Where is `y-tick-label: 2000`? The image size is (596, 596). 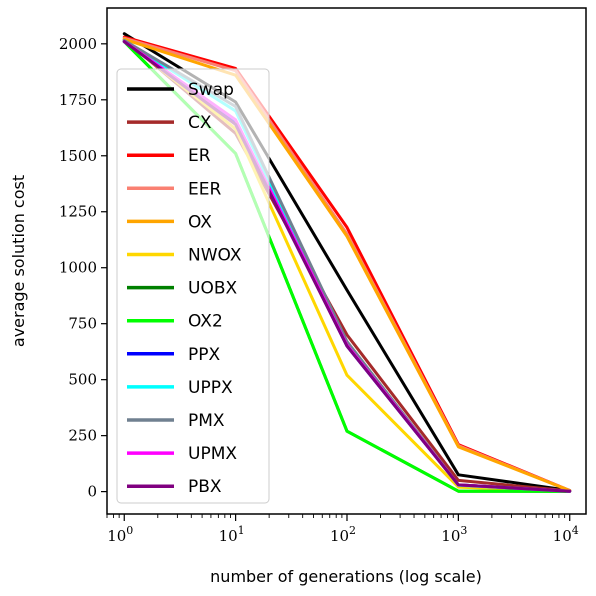 y-tick-label: 2000 is located at coordinates (78, 44).